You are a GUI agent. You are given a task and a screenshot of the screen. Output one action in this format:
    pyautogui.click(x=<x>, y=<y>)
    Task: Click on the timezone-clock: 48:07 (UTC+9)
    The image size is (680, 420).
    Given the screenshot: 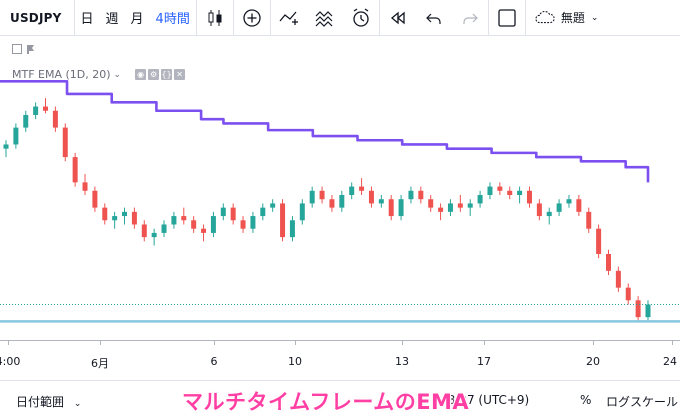 What is the action you would take?
    pyautogui.click(x=485, y=400)
    